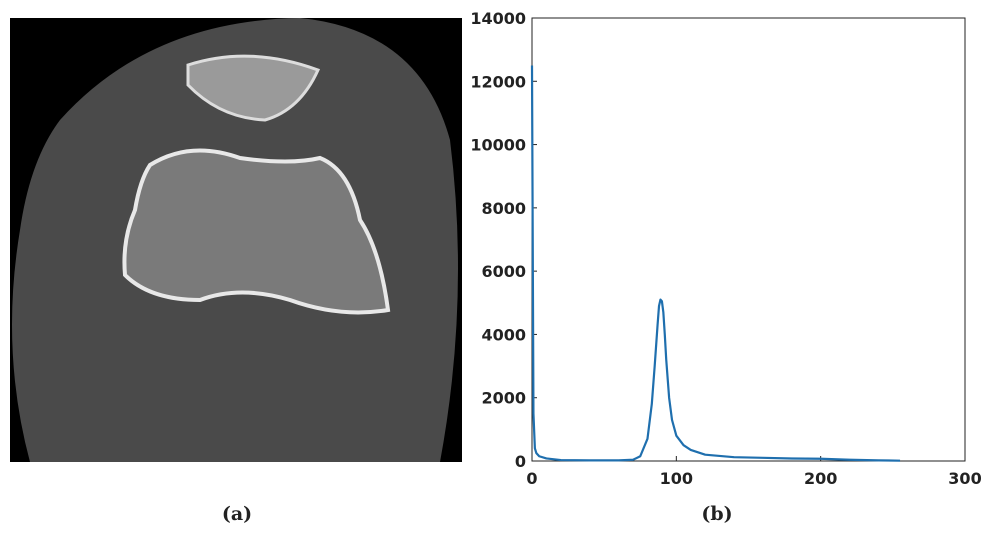 Image resolution: width=1001 pixels, height=535 pixels. I want to click on y-tick-label: 14000, so click(498, 18).